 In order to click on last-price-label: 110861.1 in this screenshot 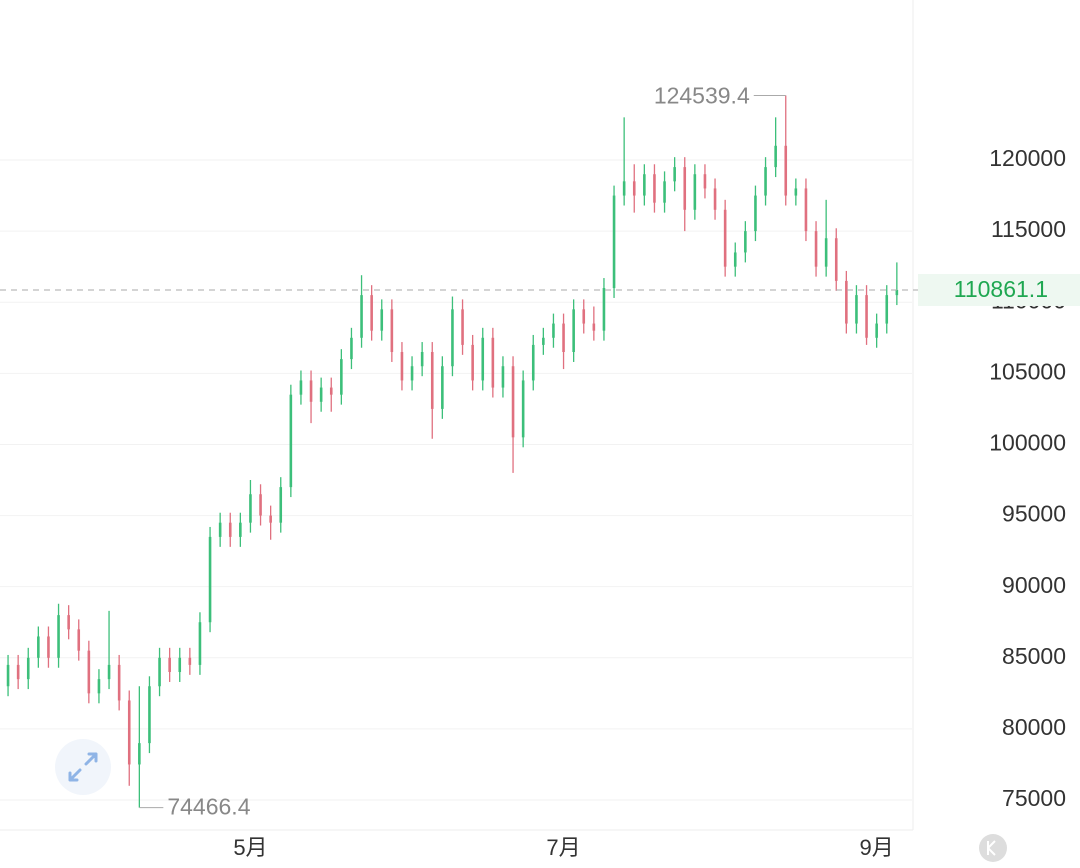, I will do `click(1001, 289)`.